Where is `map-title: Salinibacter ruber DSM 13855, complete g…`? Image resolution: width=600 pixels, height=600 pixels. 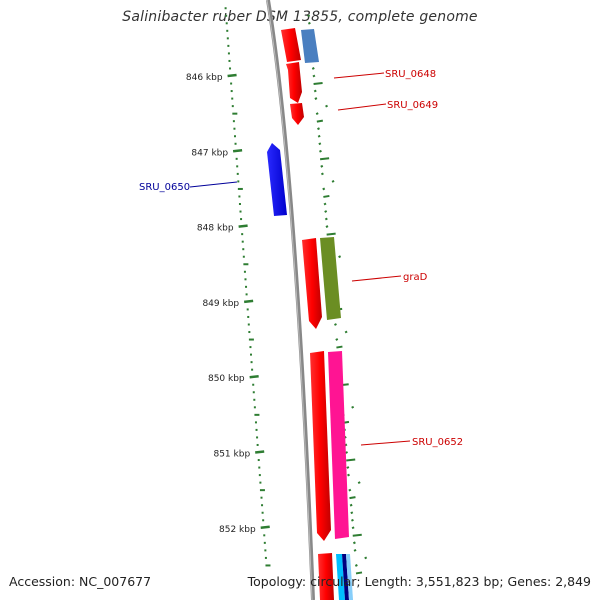 map-title: Salinibacter ruber DSM 13855, complete g… is located at coordinates (300, 17).